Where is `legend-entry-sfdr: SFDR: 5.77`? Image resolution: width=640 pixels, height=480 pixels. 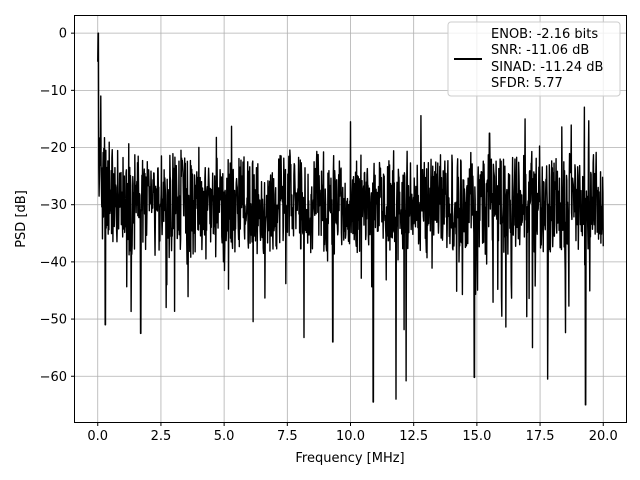
legend-entry-sfdr: SFDR: 5.77 is located at coordinates (527, 83).